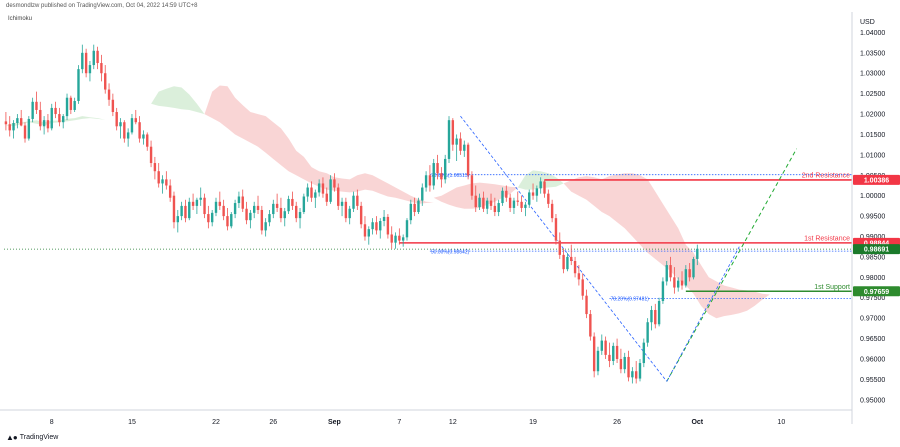  I want to click on y-tick-label: 0.97000, so click(872, 319).